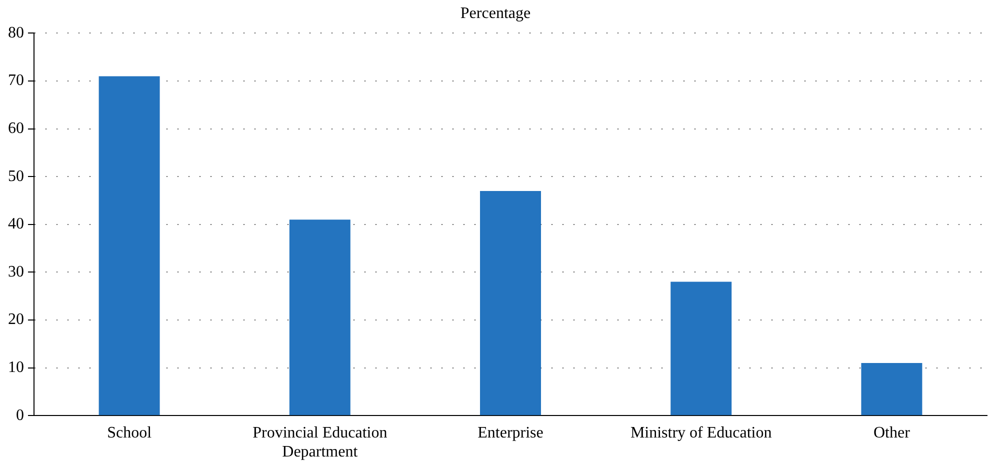 This screenshot has height=470, width=991. I want to click on y-tick-label: 0, so click(20, 415).